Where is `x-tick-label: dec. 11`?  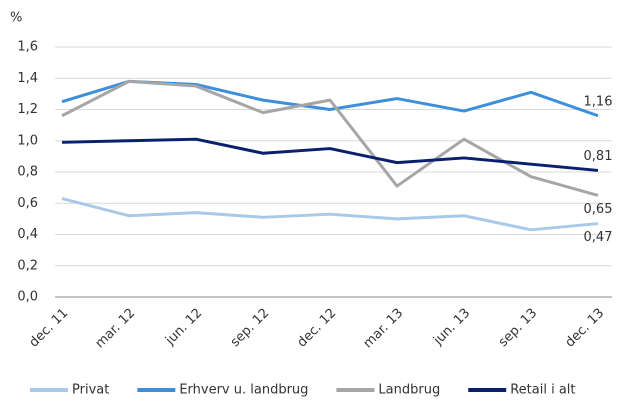 x-tick-label: dec. 11 is located at coordinates (49, 328).